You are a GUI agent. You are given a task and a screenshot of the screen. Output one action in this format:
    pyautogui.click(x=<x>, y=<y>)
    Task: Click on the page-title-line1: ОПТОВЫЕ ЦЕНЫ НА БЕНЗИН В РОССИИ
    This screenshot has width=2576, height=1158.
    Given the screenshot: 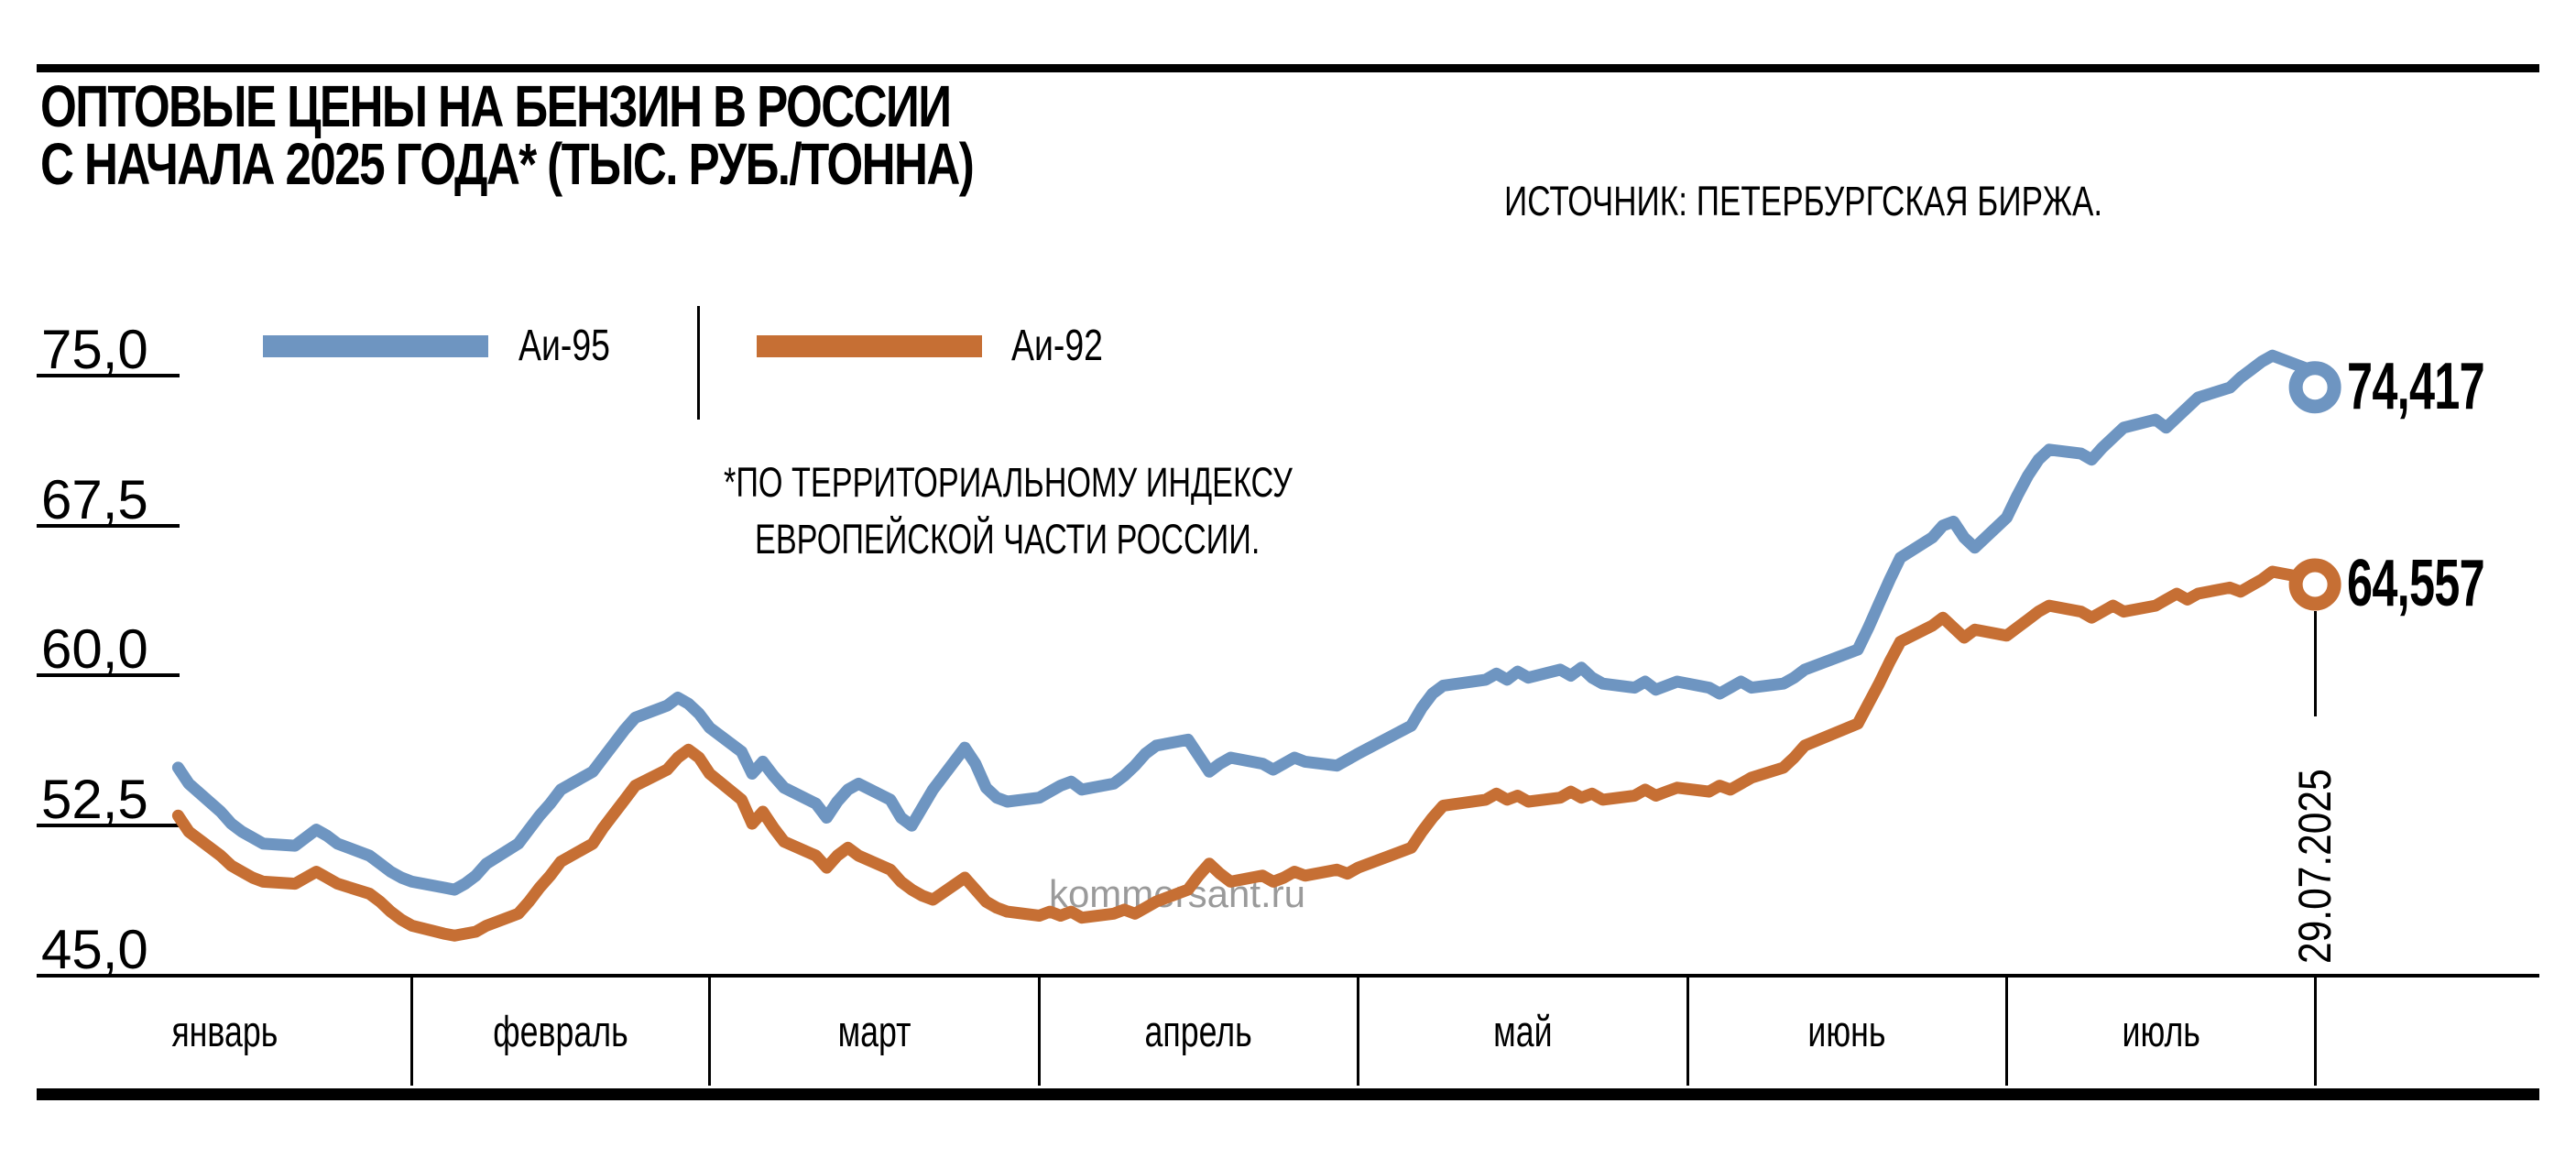 What is the action you would take?
    pyautogui.click(x=496, y=106)
    